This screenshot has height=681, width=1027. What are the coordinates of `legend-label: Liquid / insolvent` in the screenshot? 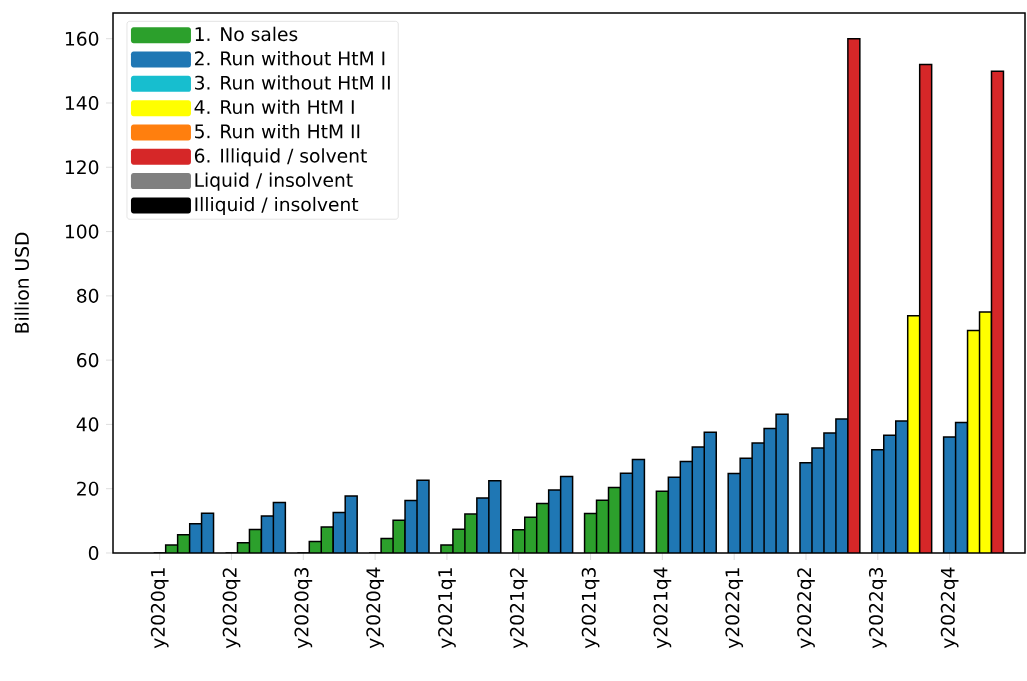 It's located at (274, 181).